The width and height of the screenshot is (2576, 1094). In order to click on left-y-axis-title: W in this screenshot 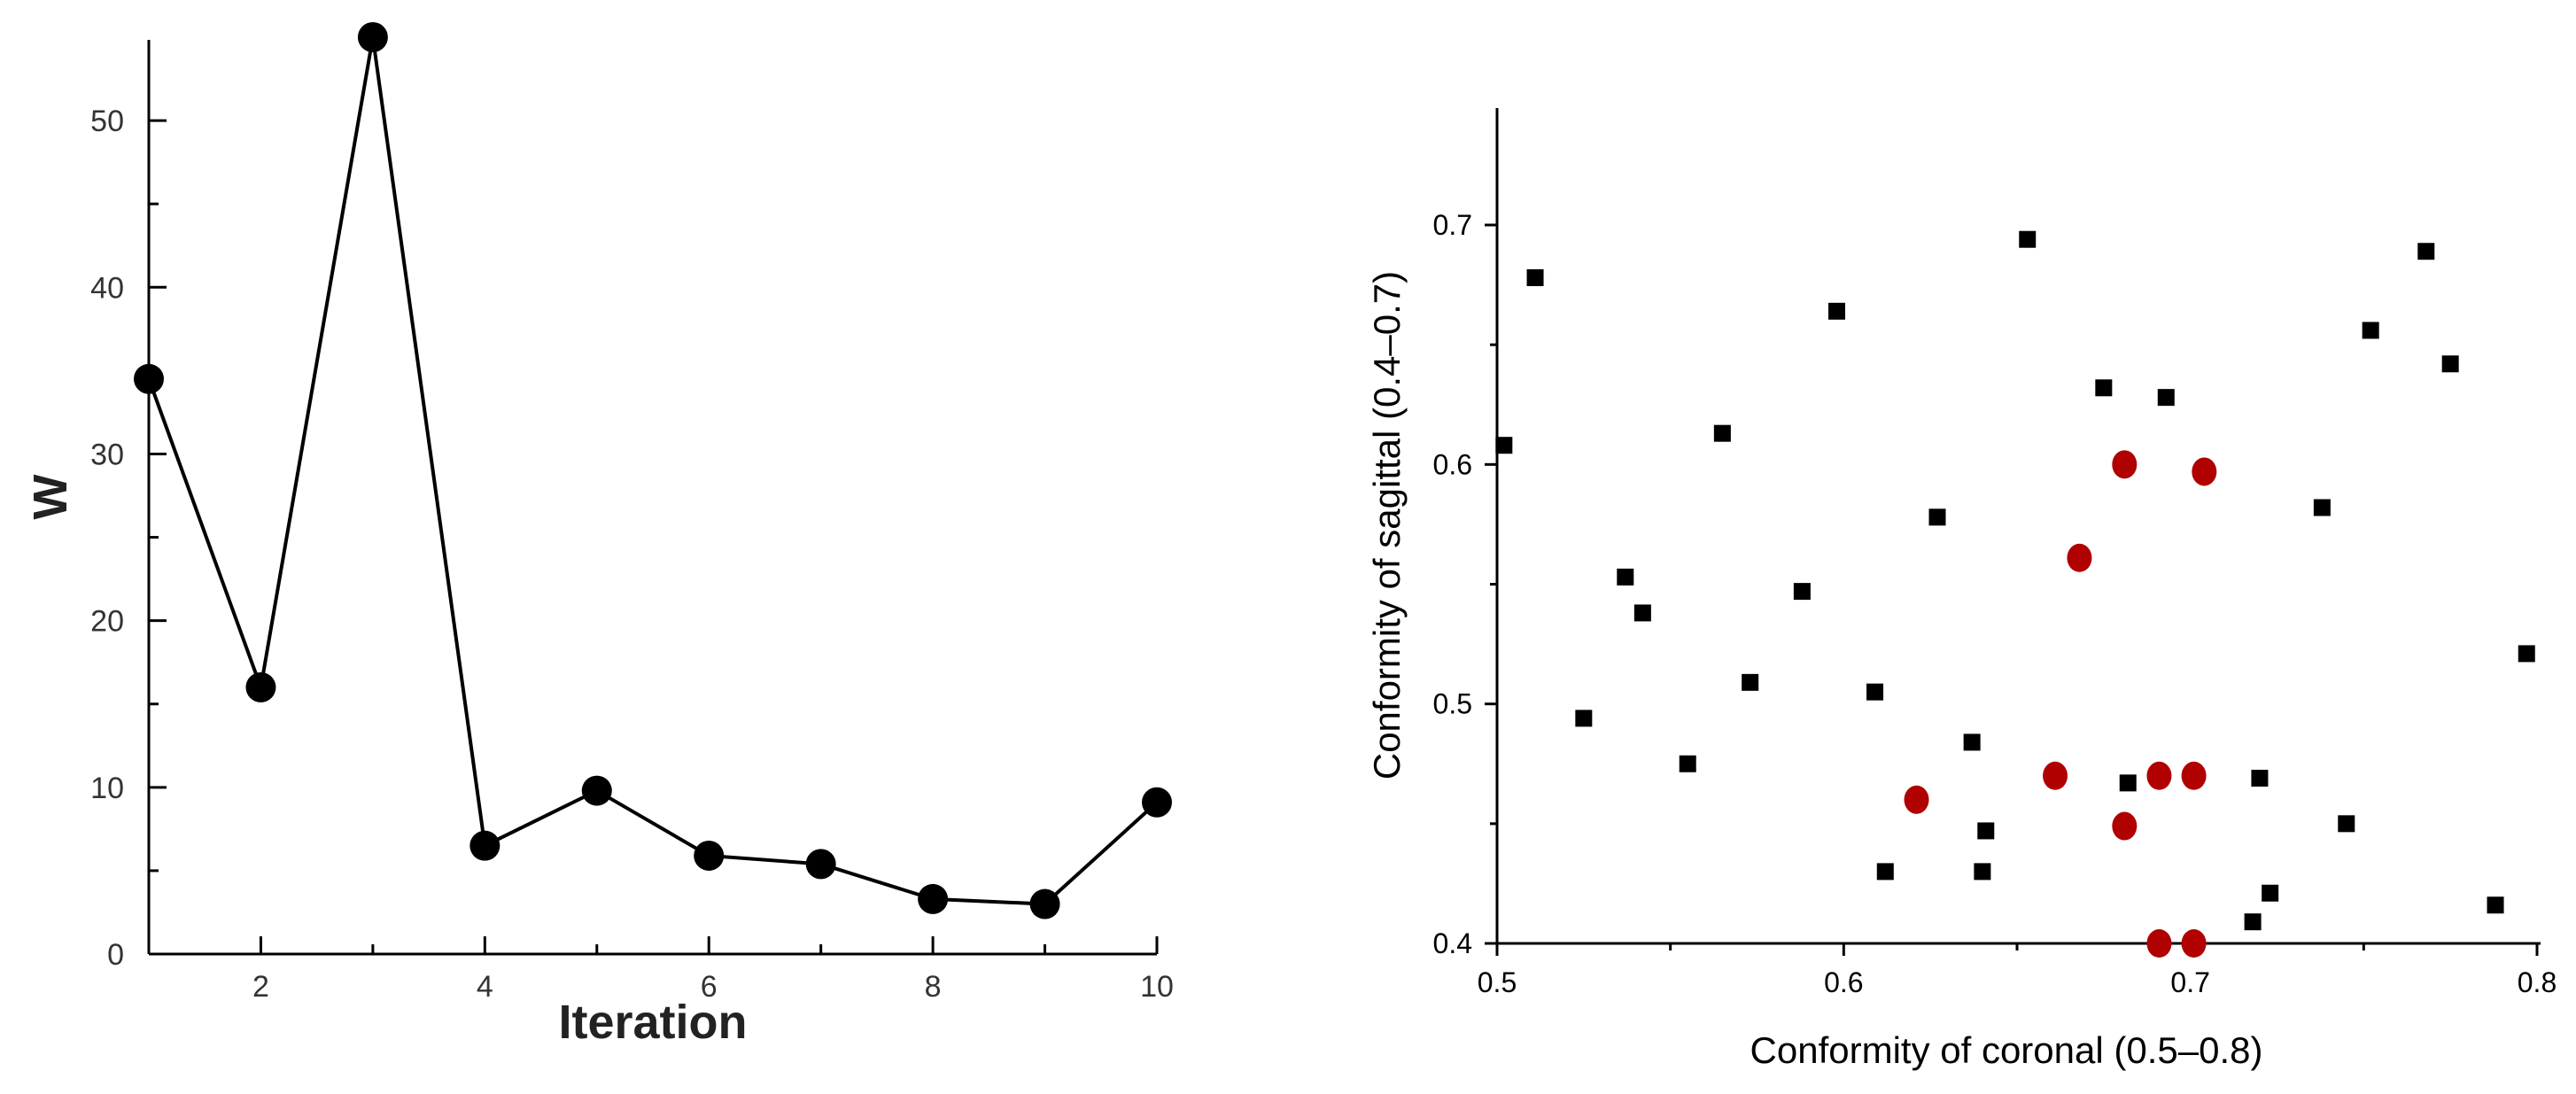, I will do `click(50, 497)`.